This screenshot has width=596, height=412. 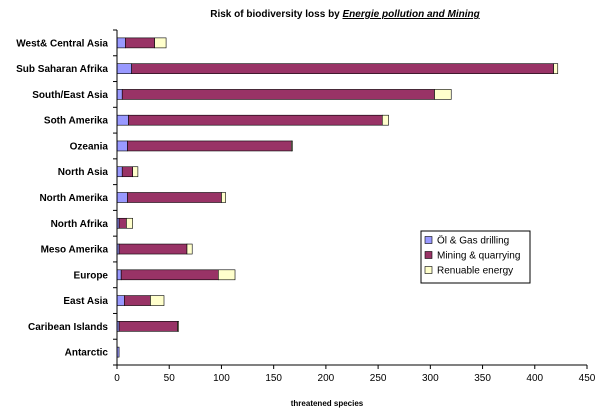 What do you see at coordinates (276, 14) in the screenshot?
I see `chart-title-prefix: Risk of biodiversity loss by` at bounding box center [276, 14].